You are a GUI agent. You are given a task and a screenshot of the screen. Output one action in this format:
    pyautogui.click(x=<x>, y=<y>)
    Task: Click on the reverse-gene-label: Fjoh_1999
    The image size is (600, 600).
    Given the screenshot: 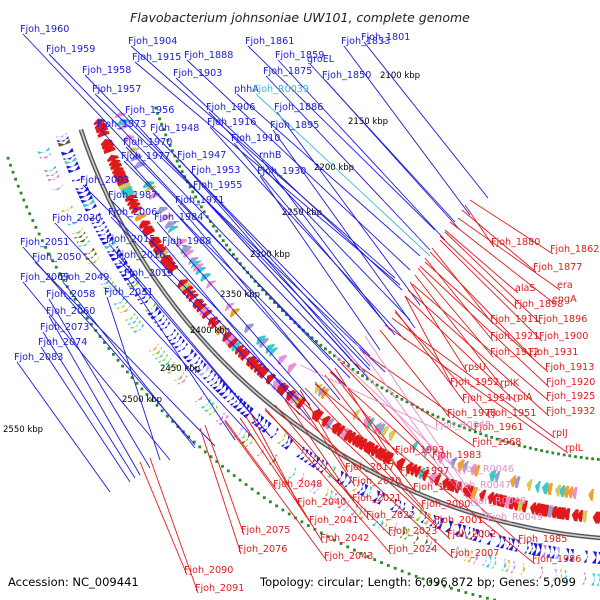 What is the action you would take?
    pyautogui.click(x=437, y=487)
    